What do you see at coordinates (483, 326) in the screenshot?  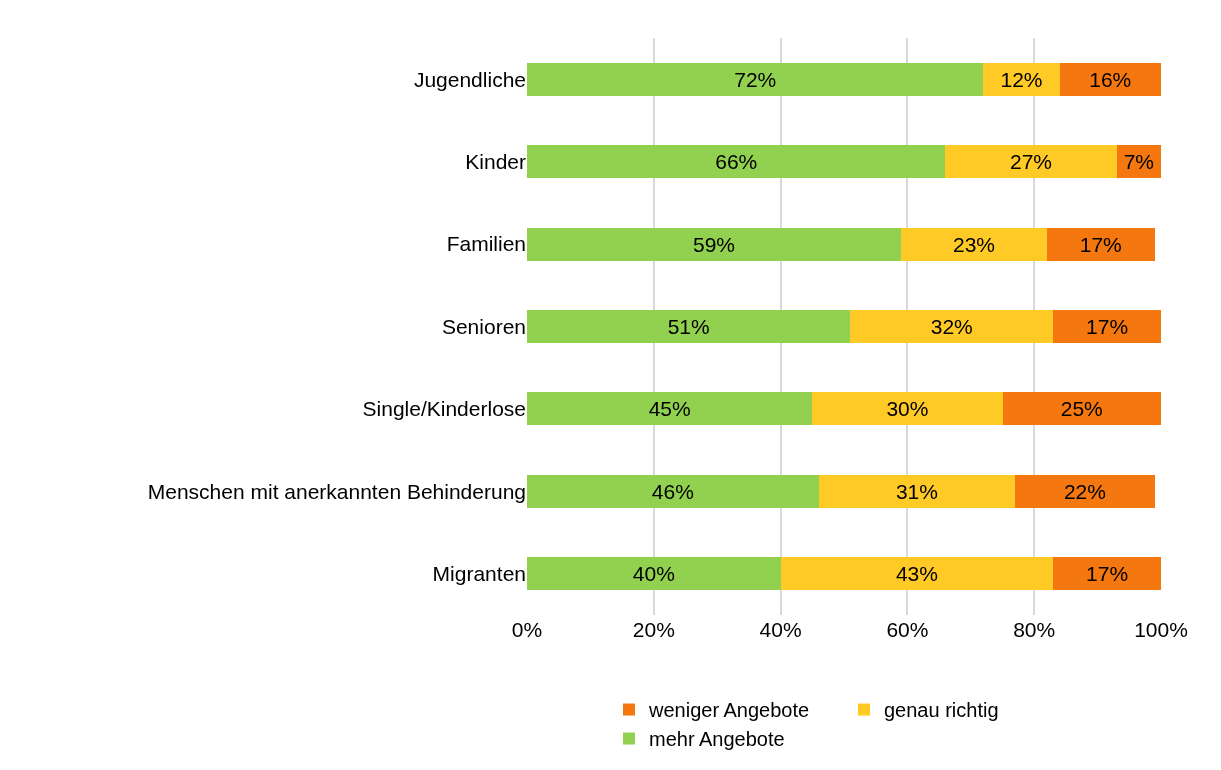 I see `y-tick-label: Senioren` at bounding box center [483, 326].